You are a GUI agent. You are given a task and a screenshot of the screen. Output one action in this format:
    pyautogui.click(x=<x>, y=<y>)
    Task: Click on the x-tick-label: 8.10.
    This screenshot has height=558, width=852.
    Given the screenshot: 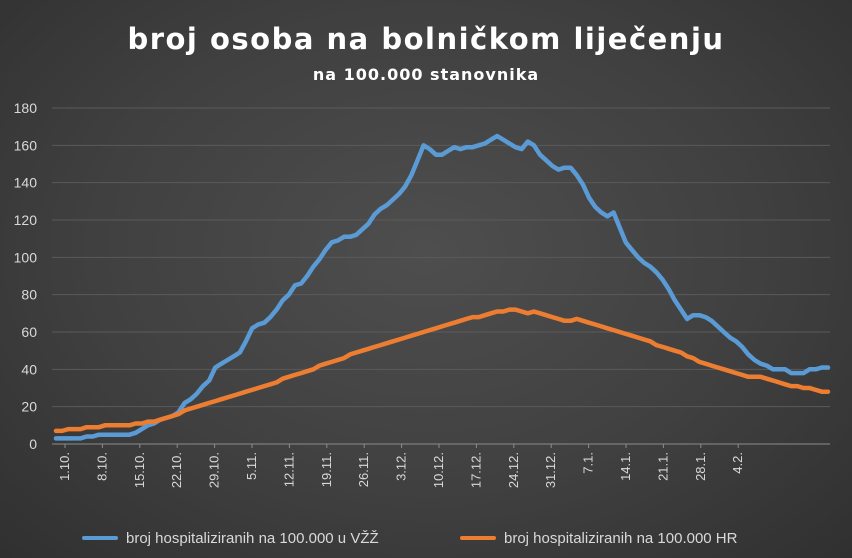 What is the action you would take?
    pyautogui.click(x=101, y=466)
    